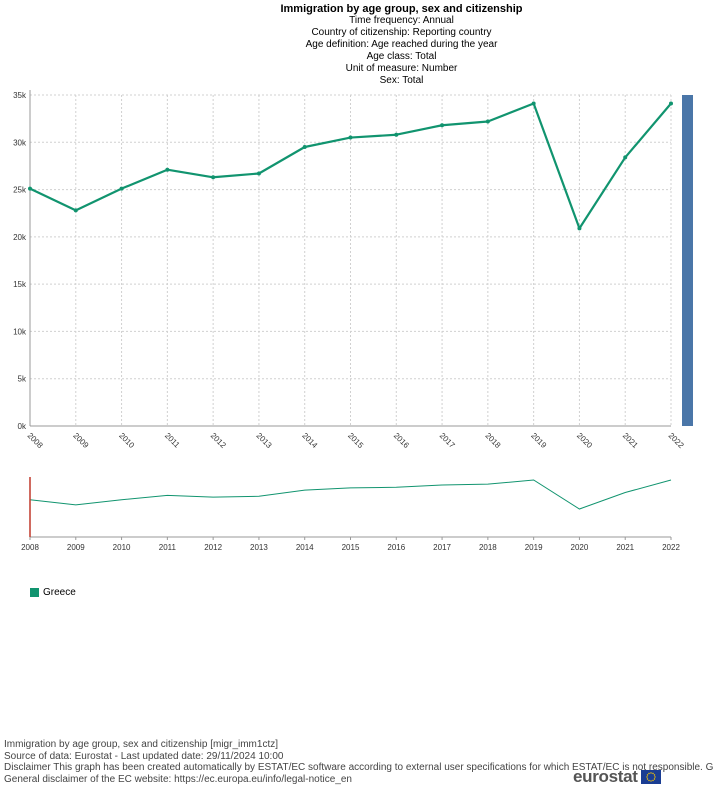  I want to click on x-tick-label: 2021, so click(630, 440).